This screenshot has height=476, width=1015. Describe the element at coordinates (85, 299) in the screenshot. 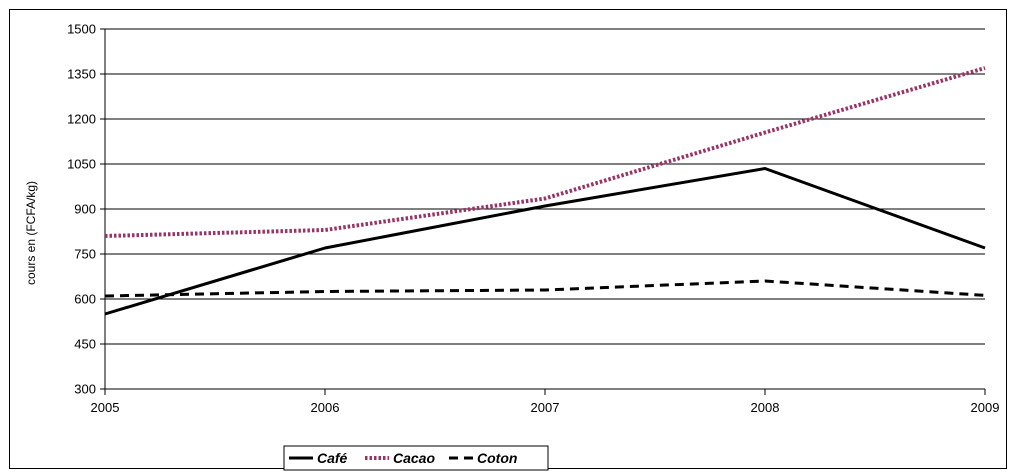

I see `y-tick-label: 600` at that location.